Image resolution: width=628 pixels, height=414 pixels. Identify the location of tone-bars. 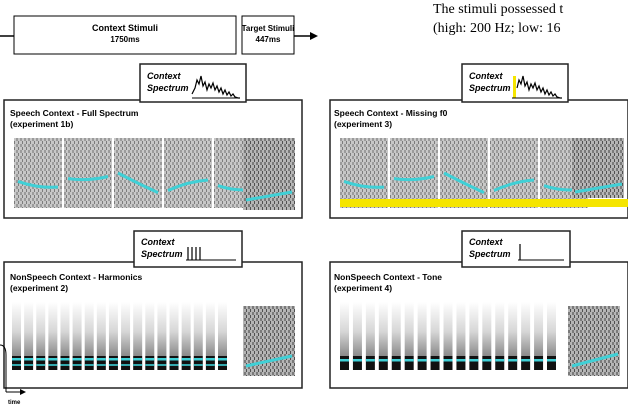
(448, 336).